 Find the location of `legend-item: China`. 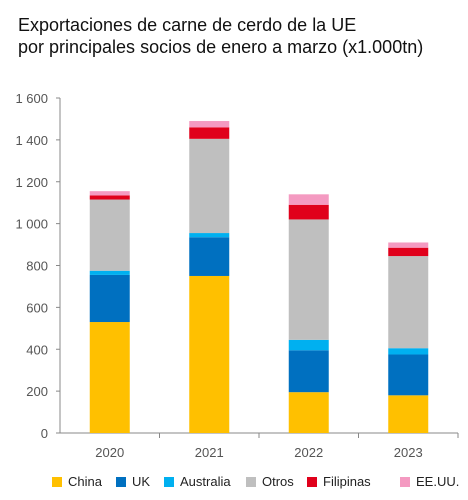

legend-item: China is located at coordinates (77, 481).